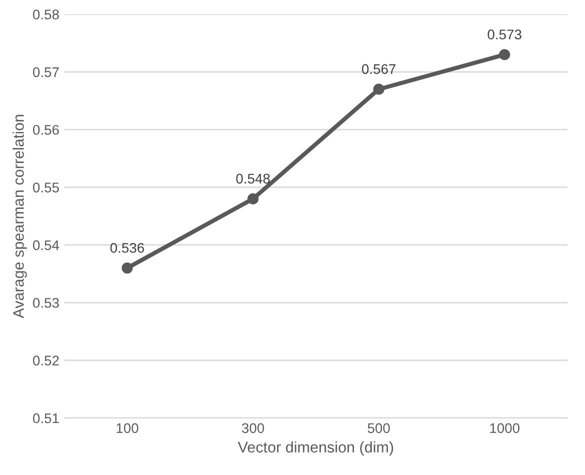  What do you see at coordinates (316, 448) in the screenshot?
I see `x-axis-title: Vector dimension (dim)` at bounding box center [316, 448].